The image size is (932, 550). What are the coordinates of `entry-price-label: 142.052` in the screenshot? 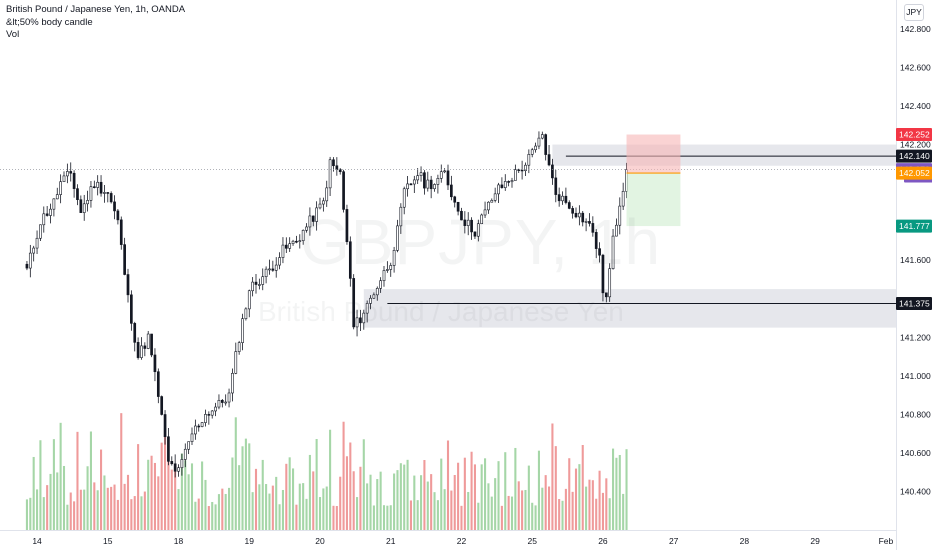 It's located at (914, 173).